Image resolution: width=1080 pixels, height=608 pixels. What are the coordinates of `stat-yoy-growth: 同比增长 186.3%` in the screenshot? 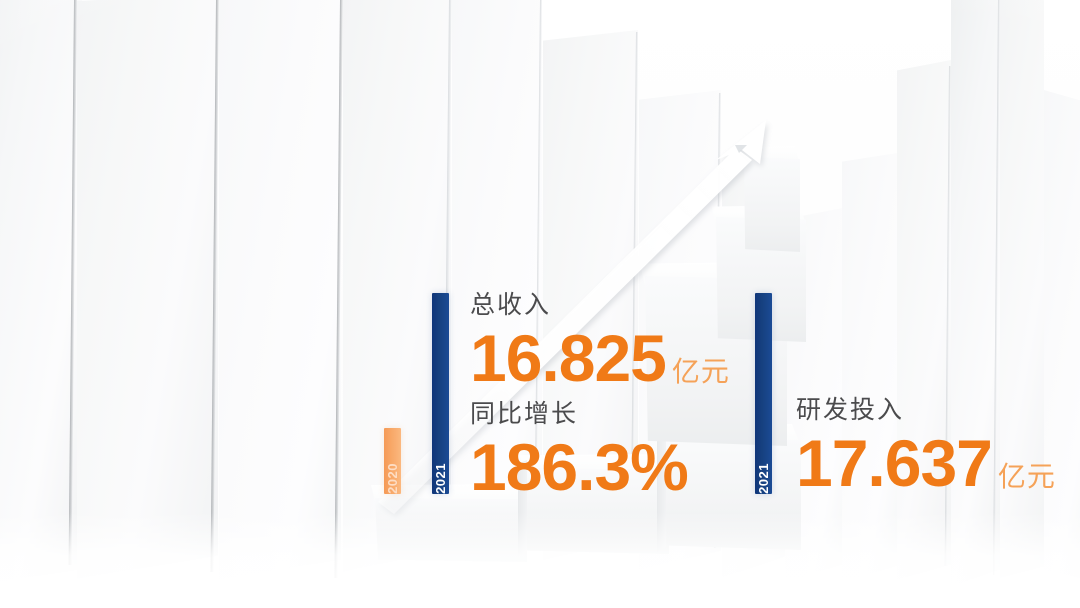 It's located at (582, 452).